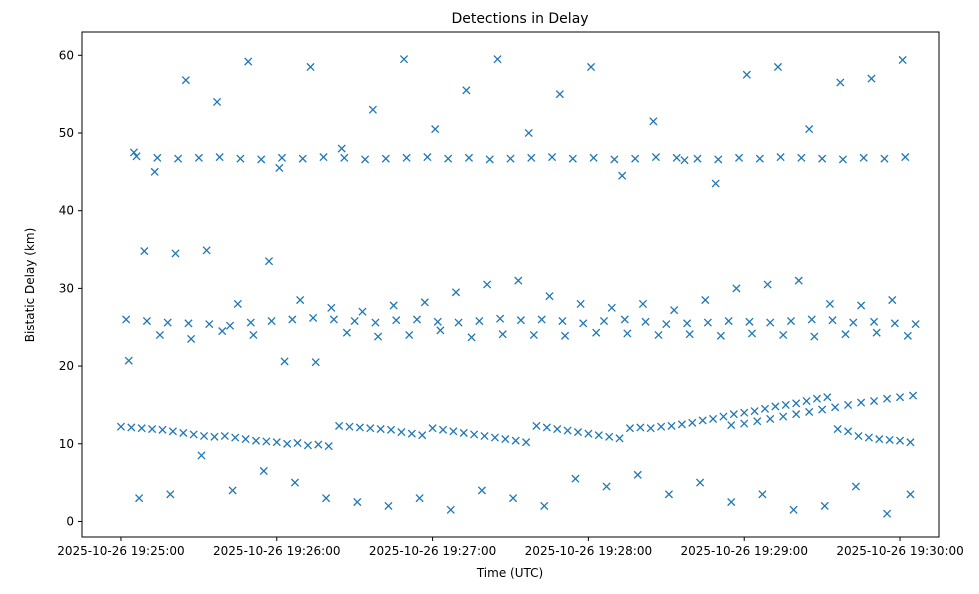  What do you see at coordinates (66, 55) in the screenshot?
I see `y-tick-label: 60` at bounding box center [66, 55].